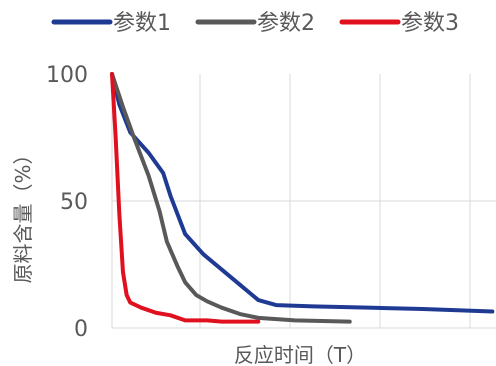  Describe the element at coordinates (286, 23) in the screenshot. I see `legend-label: 参数2` at that location.